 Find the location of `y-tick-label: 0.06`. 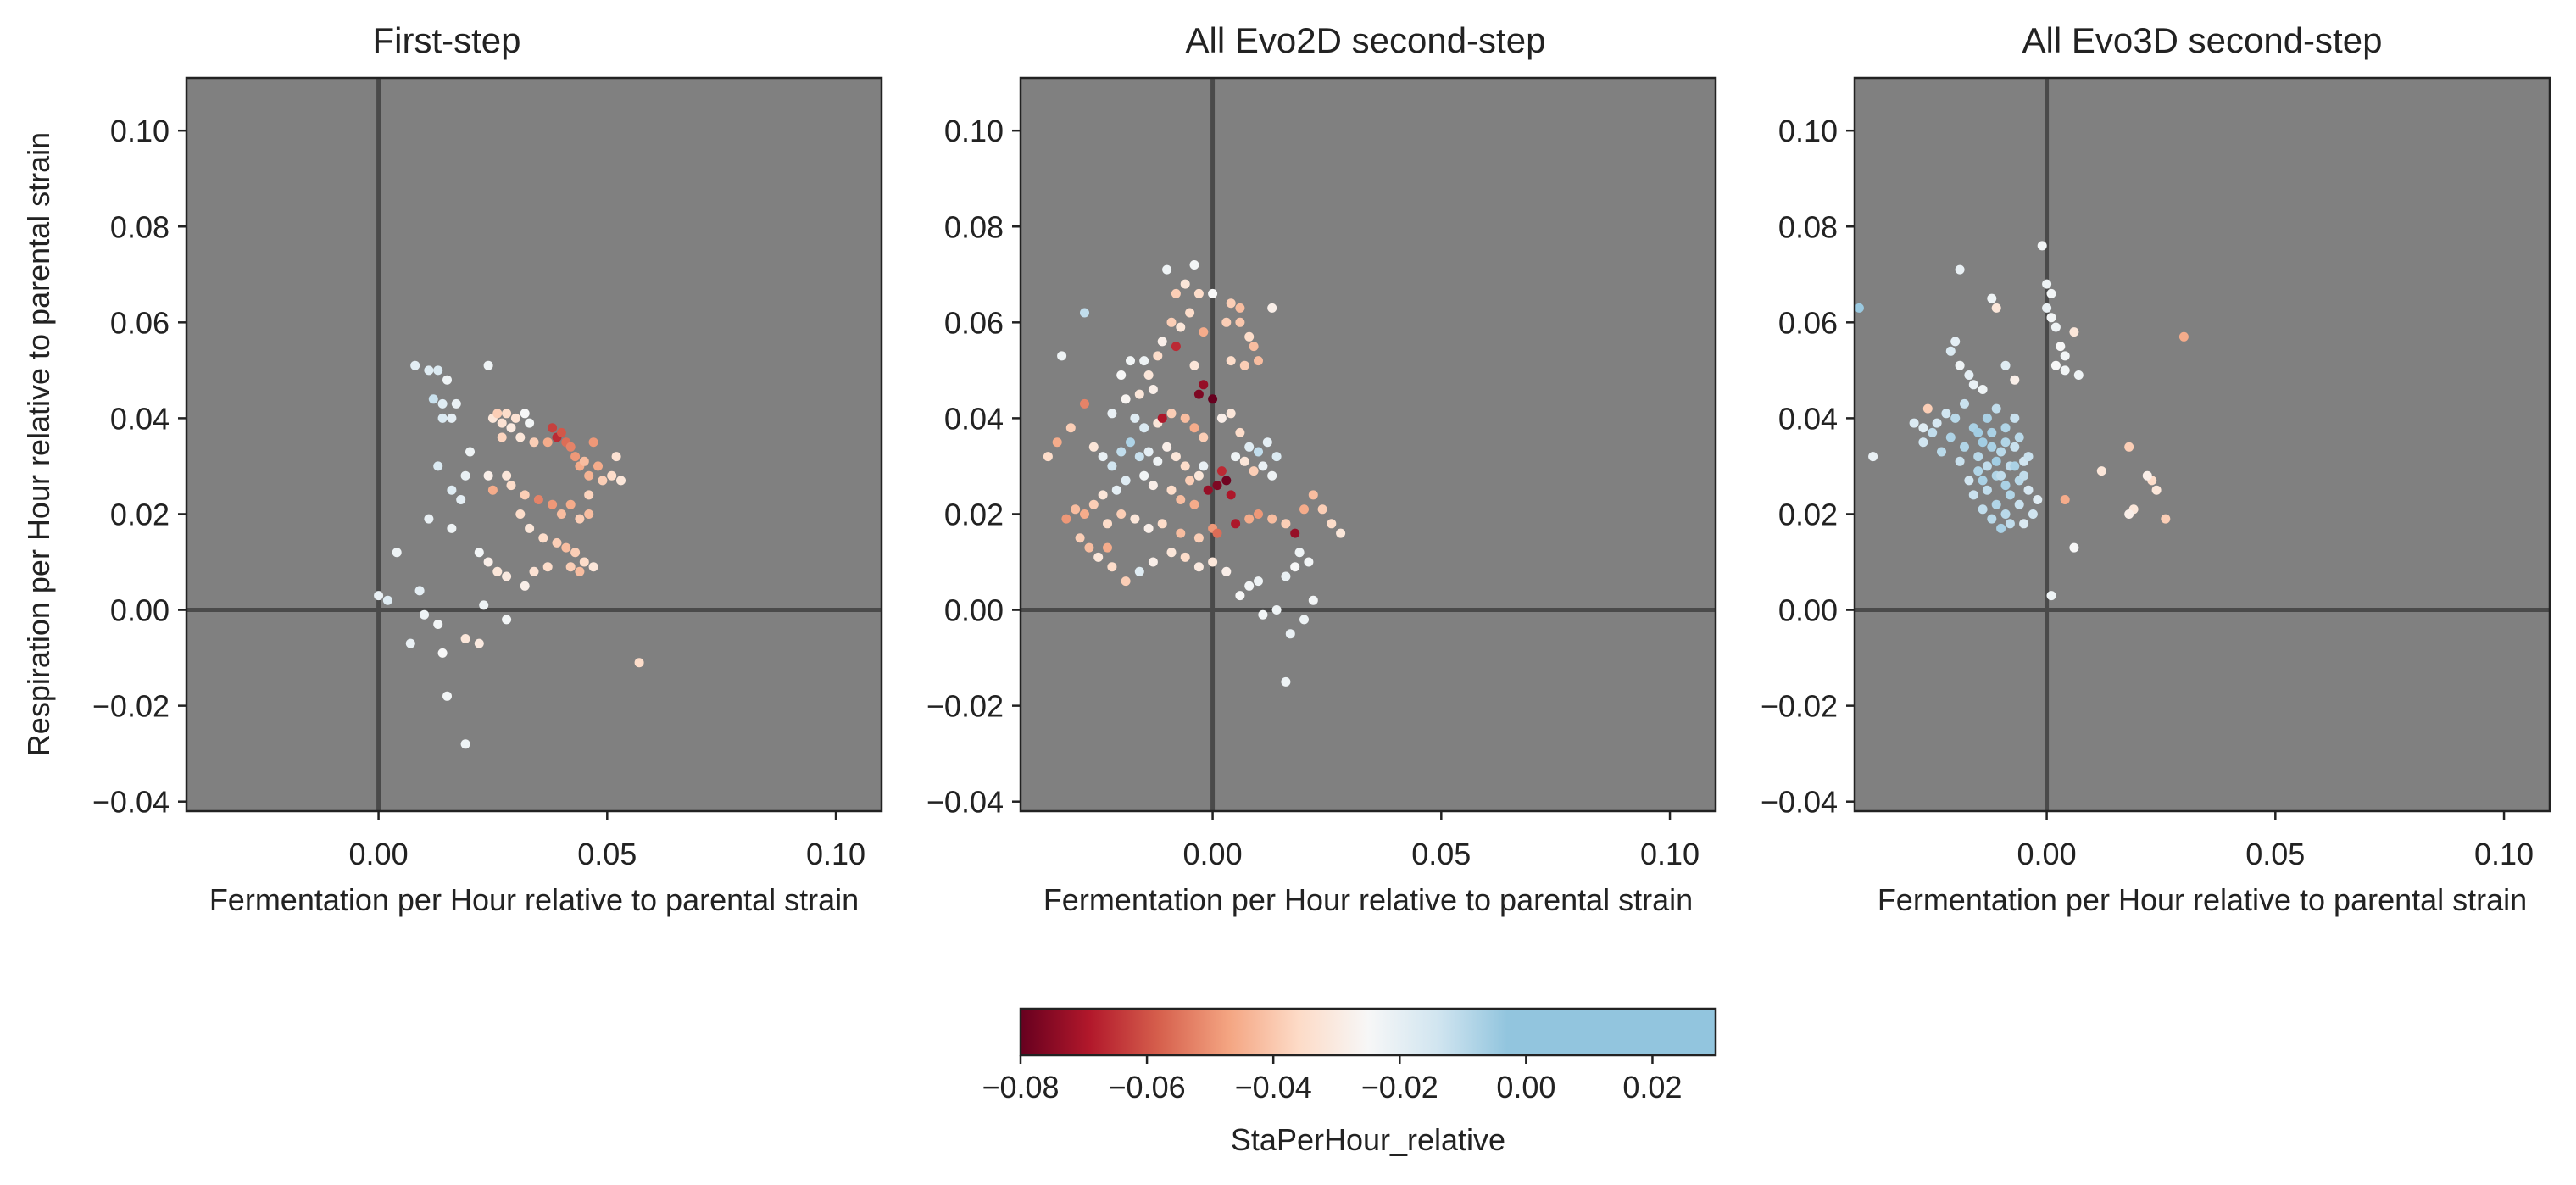

y-tick-label: 0.06 is located at coordinates (1808, 322).